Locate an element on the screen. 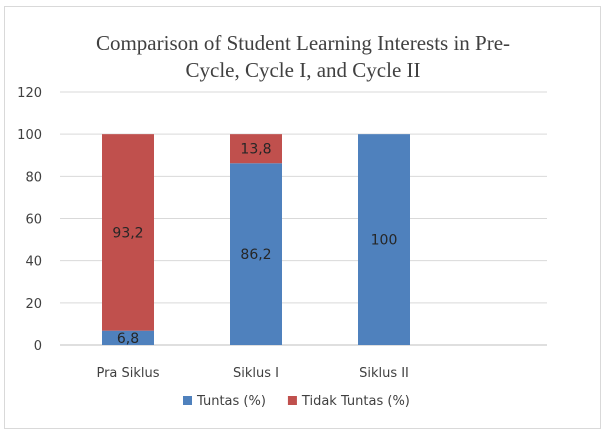 Image resolution: width=607 pixels, height=435 pixels. legend-label: Tuntas (%) is located at coordinates (231, 401).